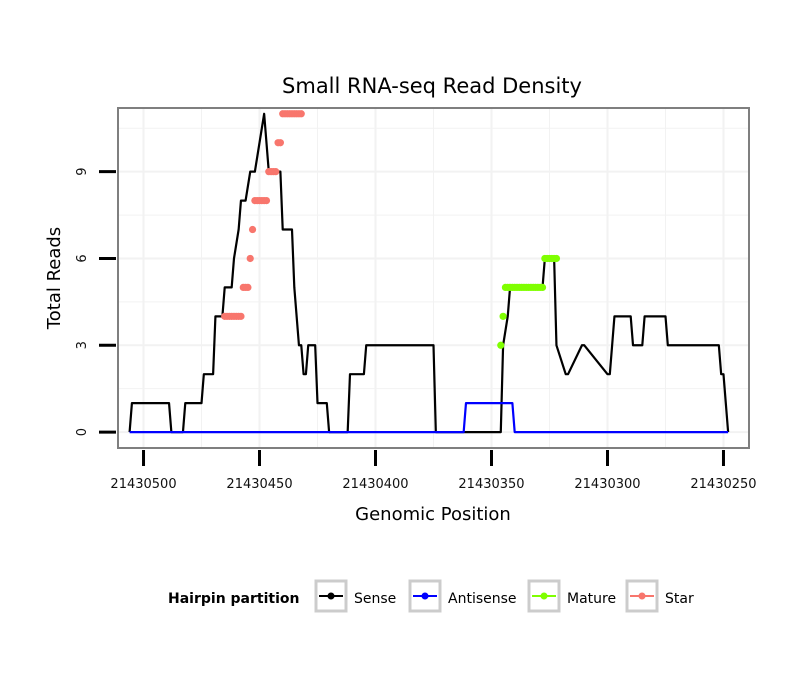 Image resolution: width=810 pixels, height=690 pixels. I want to click on legend-label-sense: Sense, so click(375, 599).